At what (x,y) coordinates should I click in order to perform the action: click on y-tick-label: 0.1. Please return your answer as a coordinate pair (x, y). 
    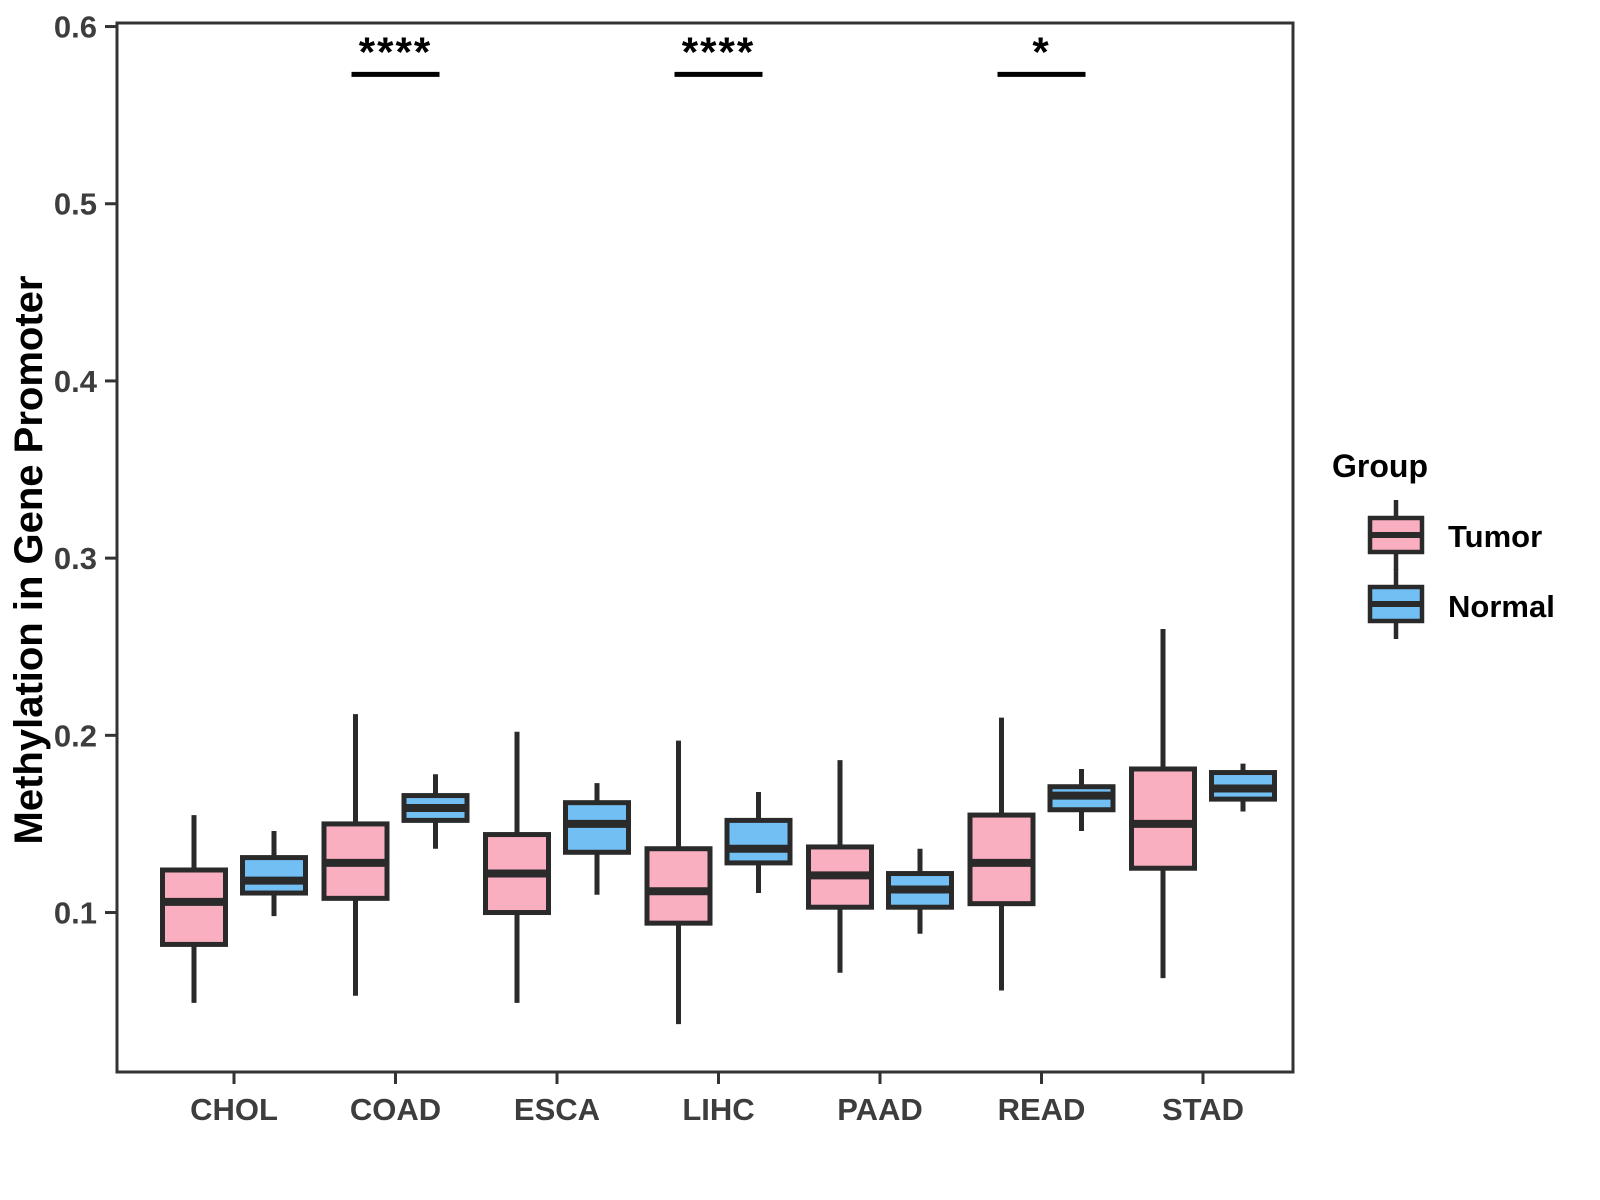
    Looking at the image, I should click on (75, 913).